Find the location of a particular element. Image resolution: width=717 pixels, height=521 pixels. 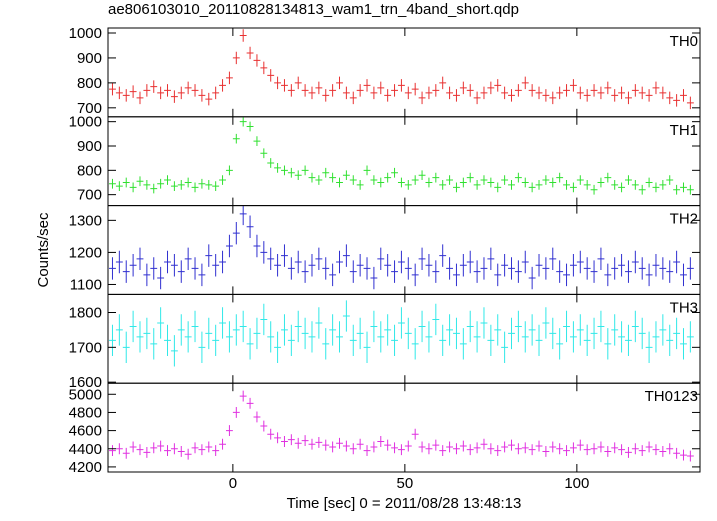

y-tick-label: 1700 is located at coordinates (85, 347).